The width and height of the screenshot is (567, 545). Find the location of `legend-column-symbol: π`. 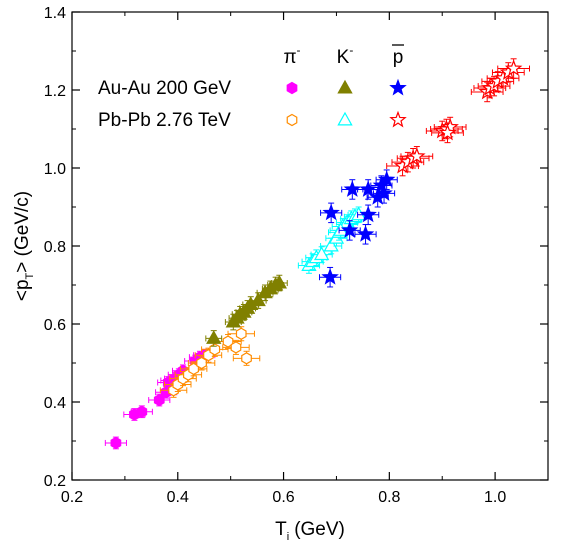

legend-column-symbol: π is located at coordinates (289, 57).